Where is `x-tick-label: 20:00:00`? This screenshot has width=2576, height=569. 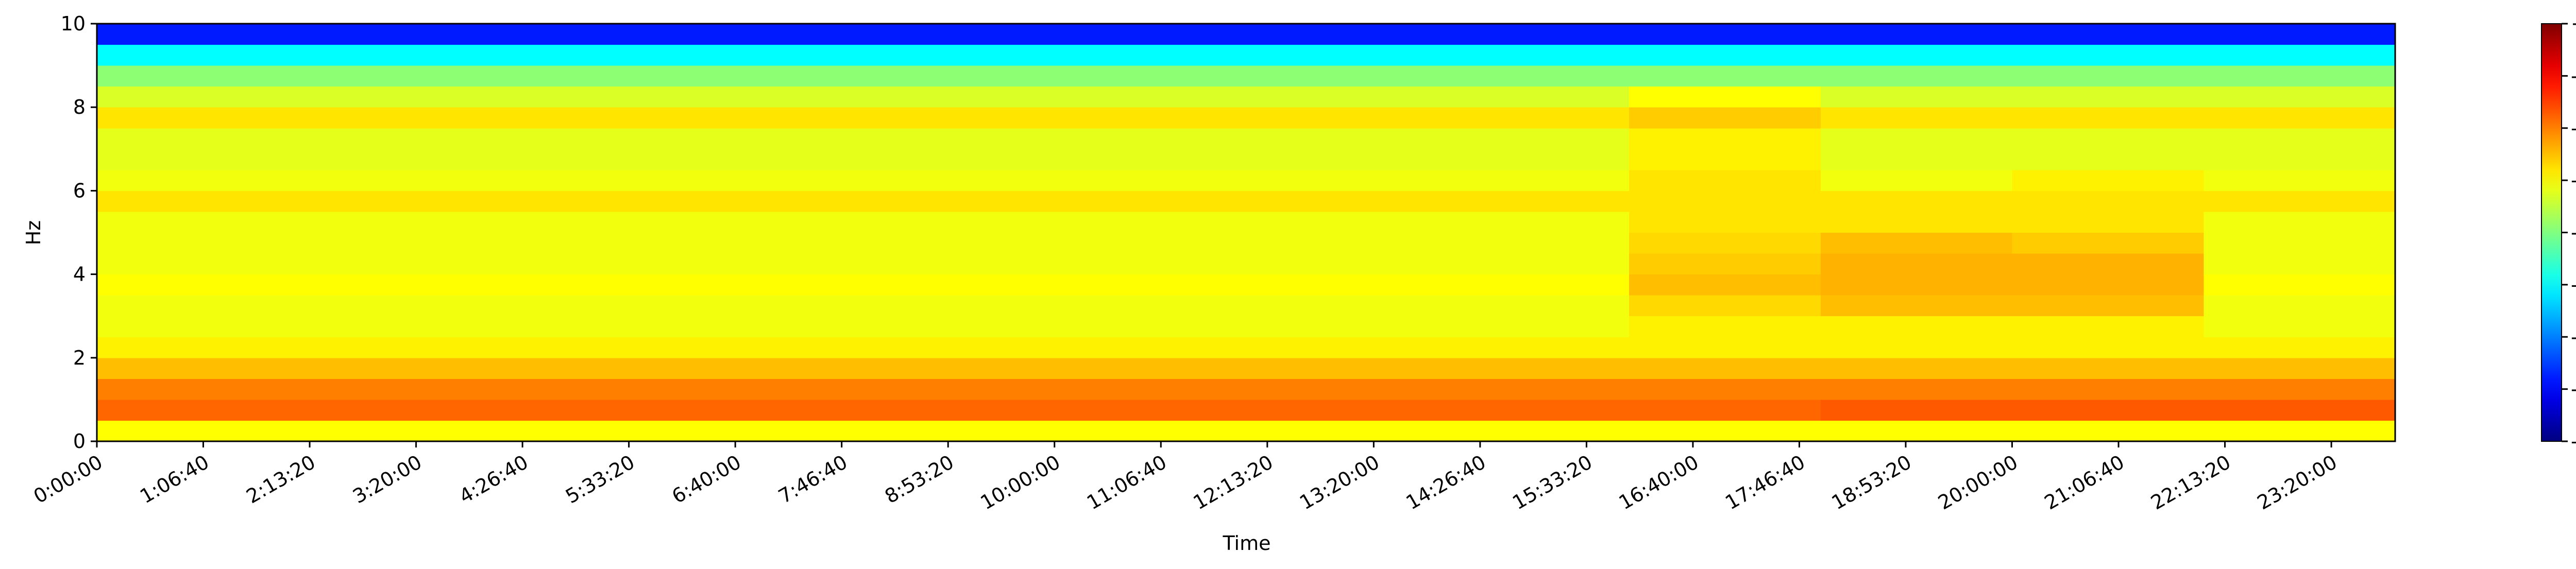
x-tick-label: 20:00:00 is located at coordinates (1978, 482).